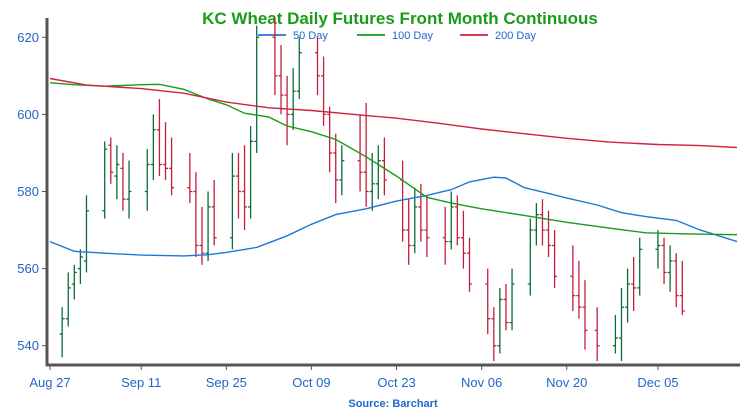 Image resolution: width=750 pixels, height=420 pixels. I want to click on y-tick-label: 580, so click(28, 191).